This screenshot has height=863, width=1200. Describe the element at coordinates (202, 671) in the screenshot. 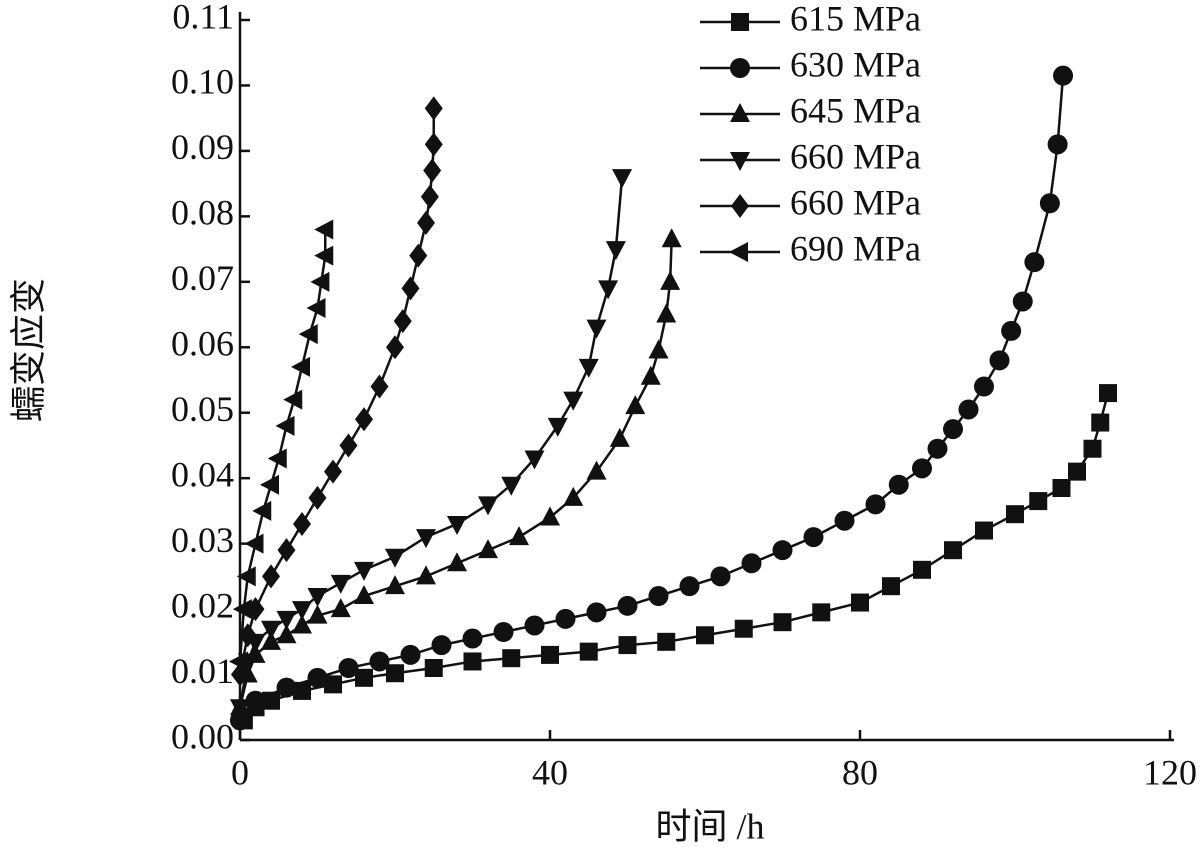

I see `y-tick-label: 0.01` at that location.